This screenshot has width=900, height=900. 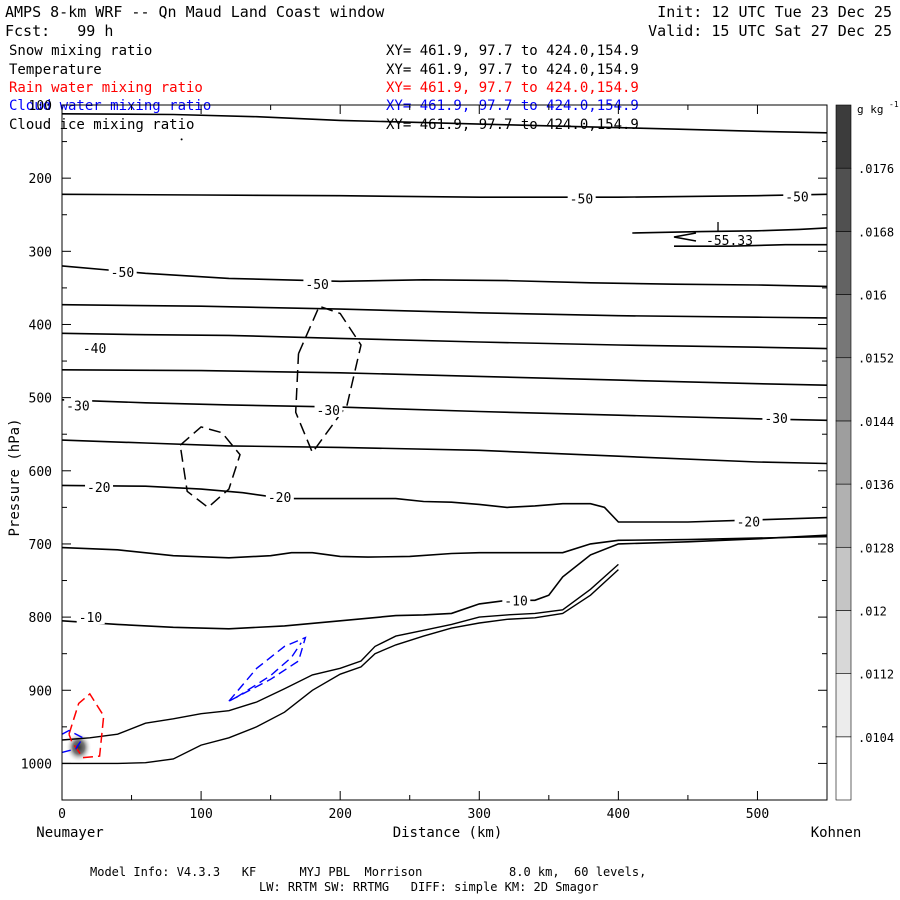 What do you see at coordinates (448, 833) in the screenshot?
I see `x-axis-label: Distance (km)` at bounding box center [448, 833].